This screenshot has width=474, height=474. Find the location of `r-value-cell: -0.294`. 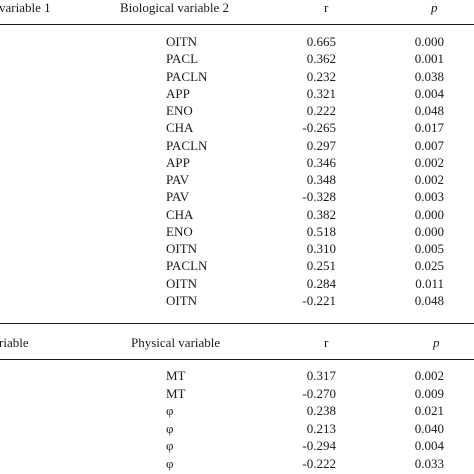

r-value-cell: -0.294 is located at coordinates (319, 445).